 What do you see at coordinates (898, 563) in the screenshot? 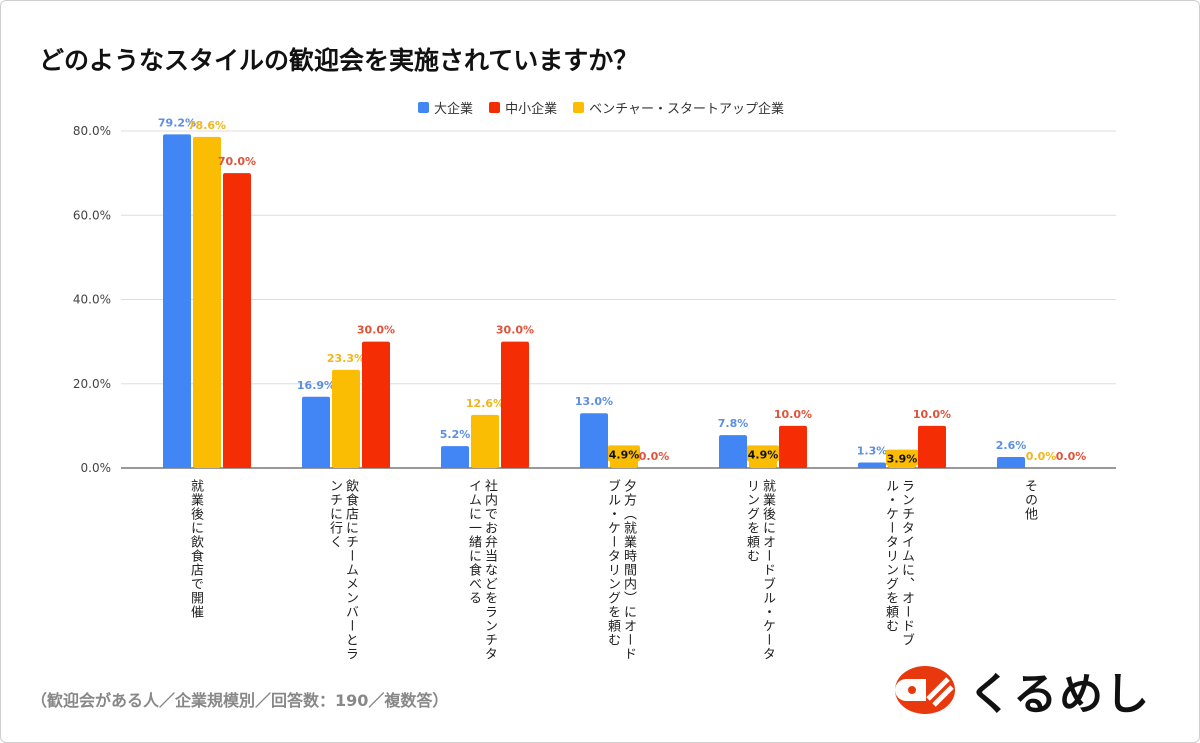
I see `category-label: ランチタイムに、オードブル・ケータリングを頼む` at bounding box center [898, 563].